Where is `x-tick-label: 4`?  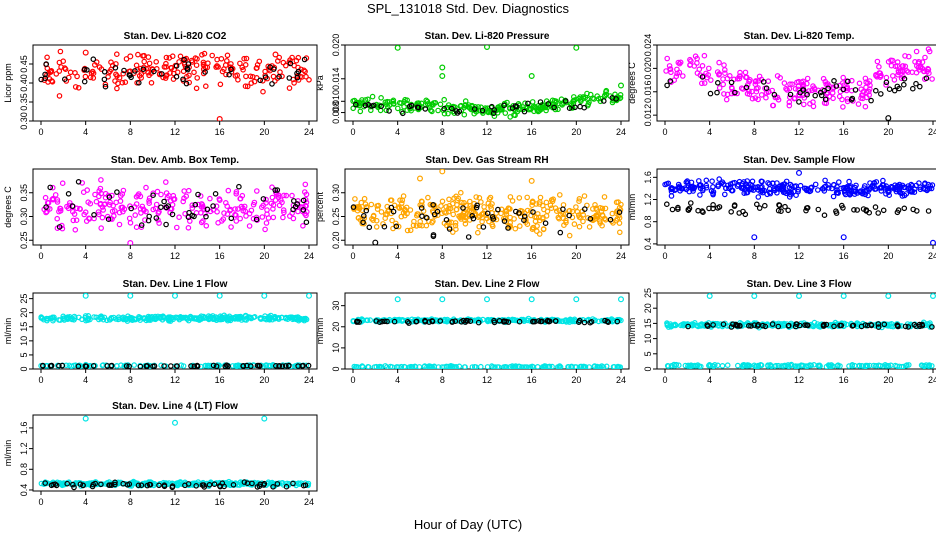 x-tick-label: 4 is located at coordinates (709, 380).